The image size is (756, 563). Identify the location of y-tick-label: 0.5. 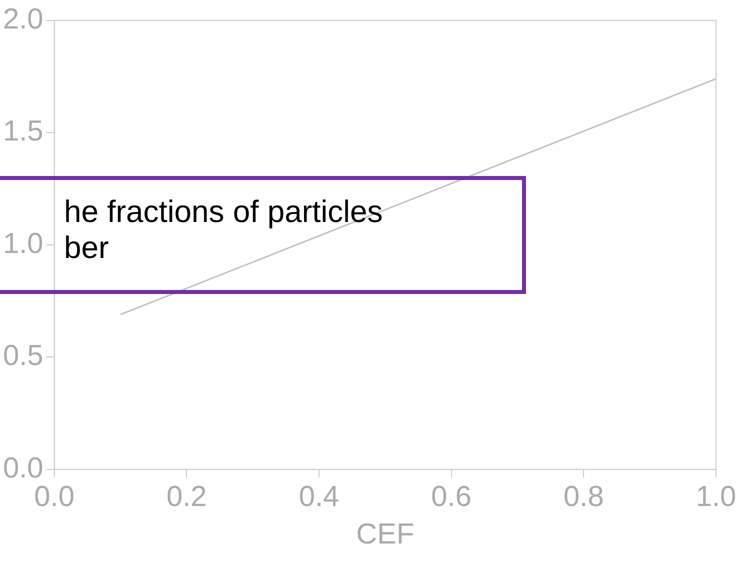
(23, 356).